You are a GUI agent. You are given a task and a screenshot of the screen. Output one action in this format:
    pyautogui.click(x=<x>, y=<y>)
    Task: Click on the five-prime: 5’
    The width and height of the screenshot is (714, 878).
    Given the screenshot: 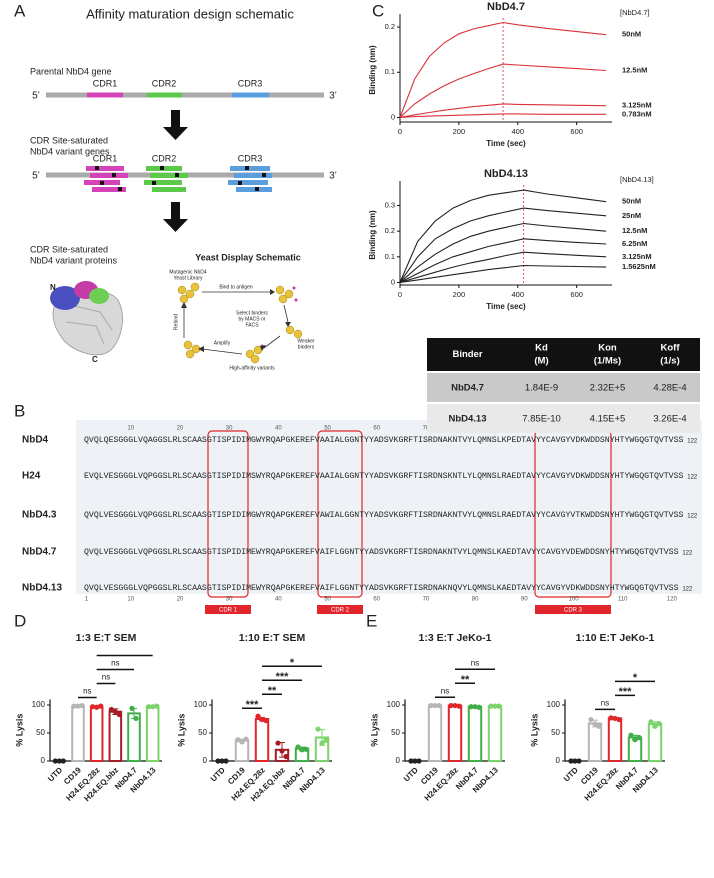 What is the action you would take?
    pyautogui.click(x=36, y=96)
    